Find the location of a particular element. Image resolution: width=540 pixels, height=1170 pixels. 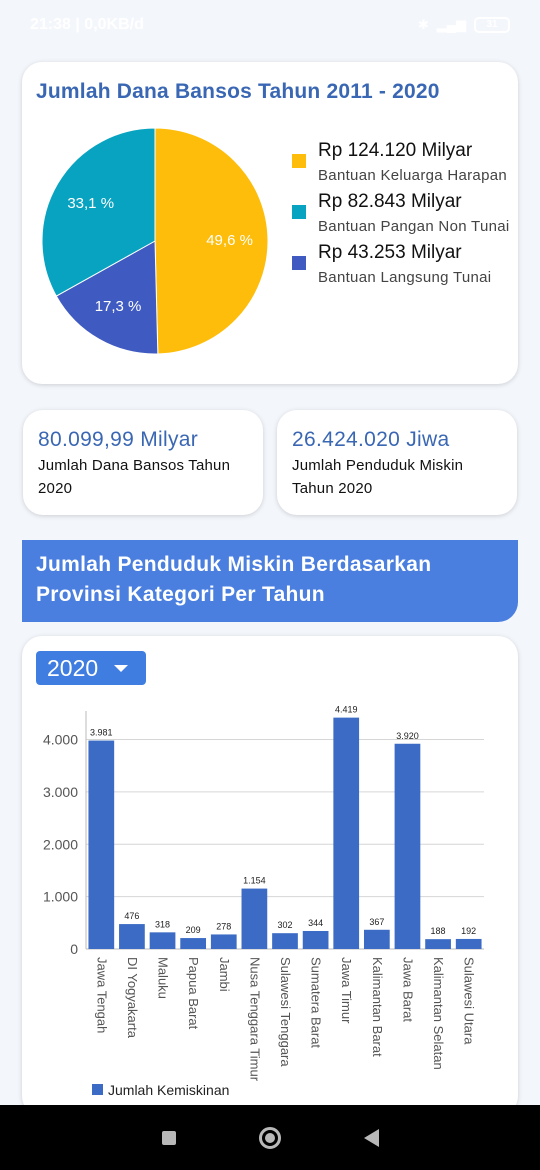

x-tick-label: Jawa Barat is located at coordinates (407, 989).